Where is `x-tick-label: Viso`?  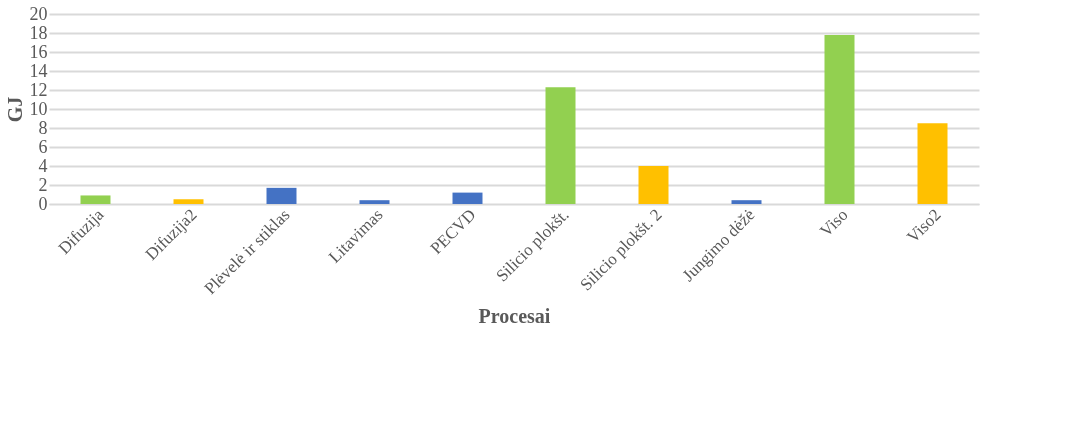
x-tick-label: Viso is located at coordinates (834, 223).